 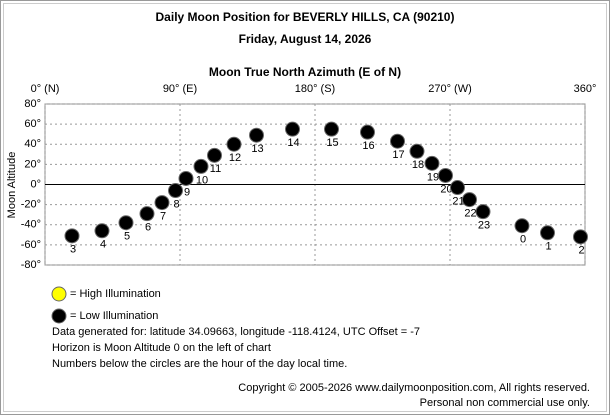 What do you see at coordinates (418, 165) in the screenshot?
I see `hour-label: 18` at bounding box center [418, 165].